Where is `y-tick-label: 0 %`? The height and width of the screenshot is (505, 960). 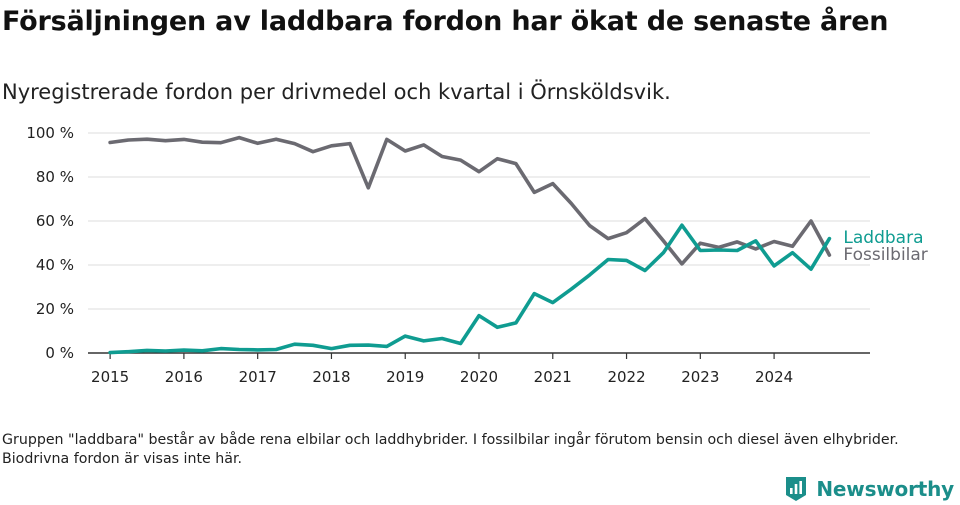 y-tick-label: 0 % is located at coordinates (59, 353).